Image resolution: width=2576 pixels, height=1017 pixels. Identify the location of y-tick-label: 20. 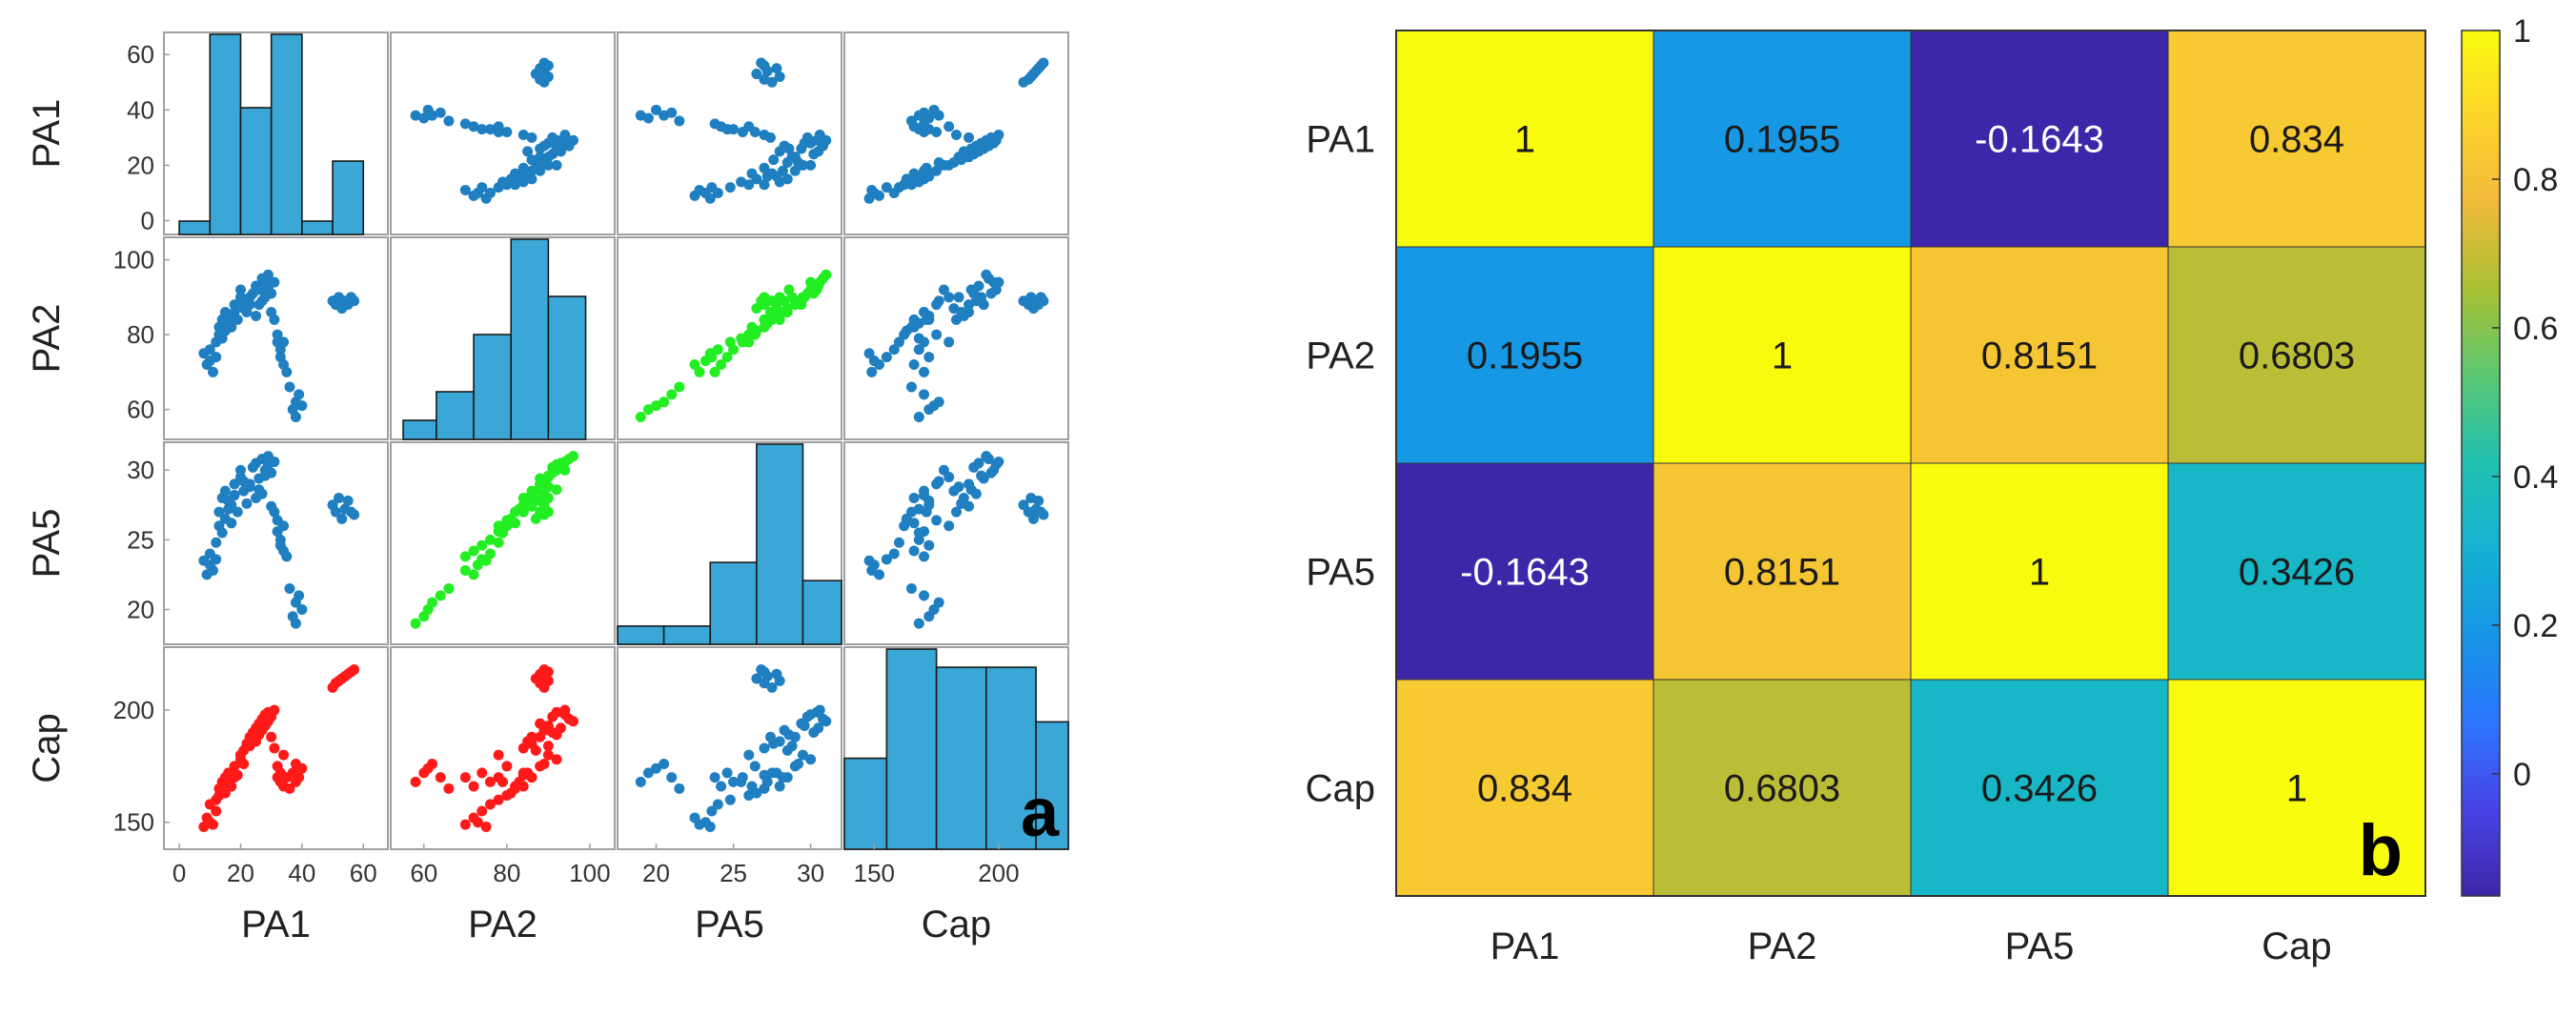
(140, 609).